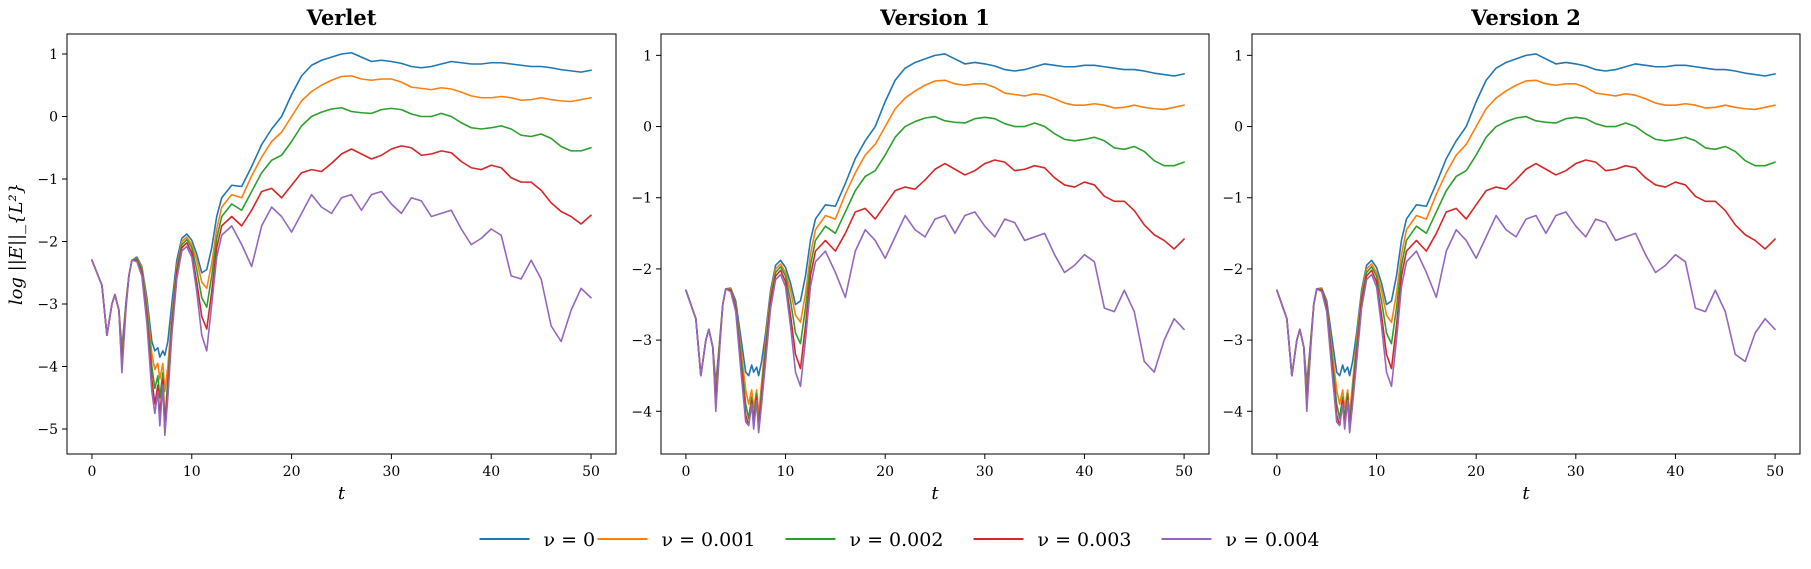 The image size is (1811, 569). I want to click on legend-label: ν = 0.001, so click(709, 540).